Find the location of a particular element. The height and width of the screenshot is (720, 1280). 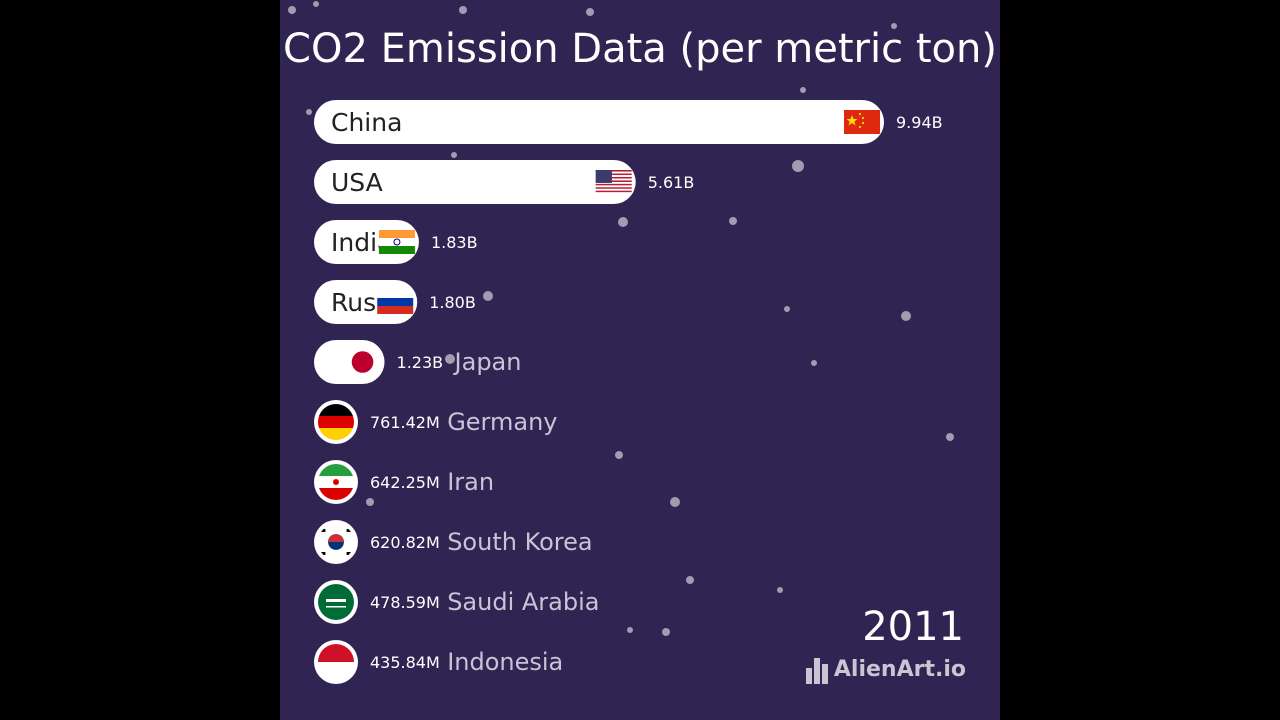

bar-group: 761.42M Germany is located at coordinates (436, 422).